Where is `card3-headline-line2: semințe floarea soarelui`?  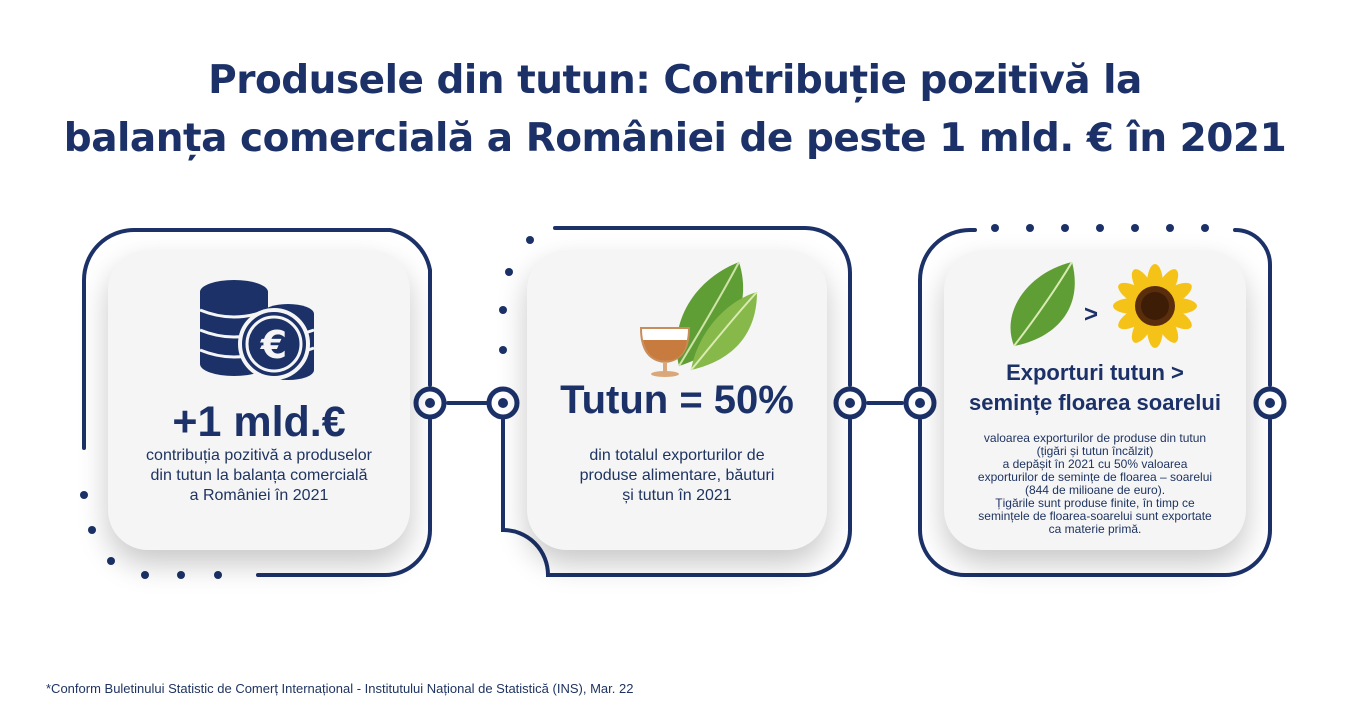 card3-headline-line2: semințe floarea soarelui is located at coordinates (1095, 402).